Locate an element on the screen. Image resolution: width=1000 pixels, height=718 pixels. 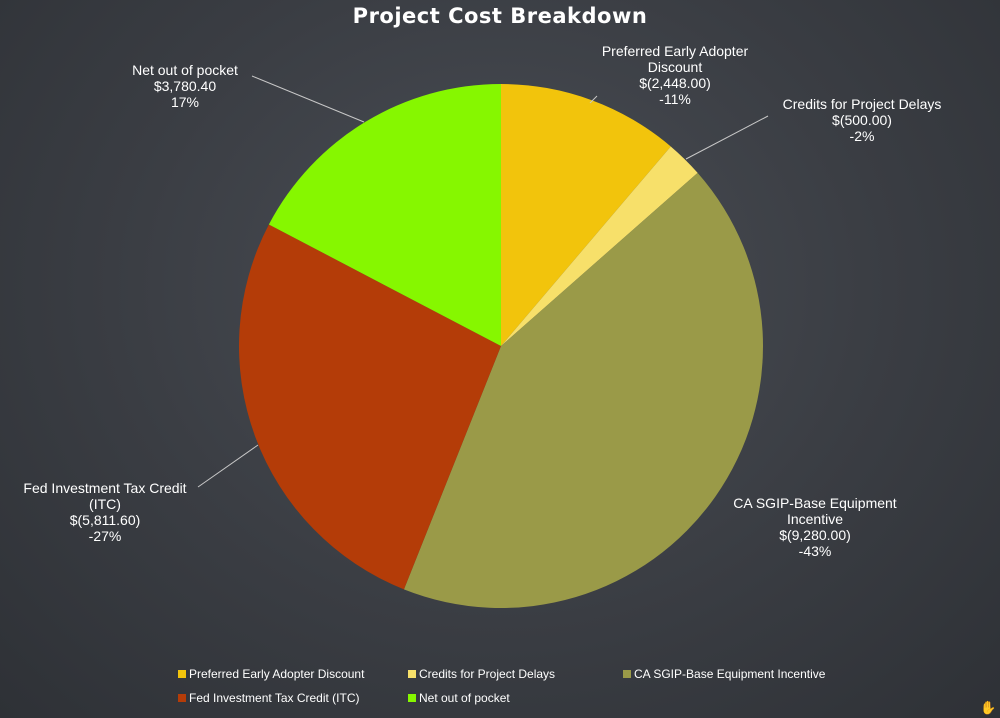
data-label-net: Net out of pocket $3,780.40 17% is located at coordinates (185, 86).